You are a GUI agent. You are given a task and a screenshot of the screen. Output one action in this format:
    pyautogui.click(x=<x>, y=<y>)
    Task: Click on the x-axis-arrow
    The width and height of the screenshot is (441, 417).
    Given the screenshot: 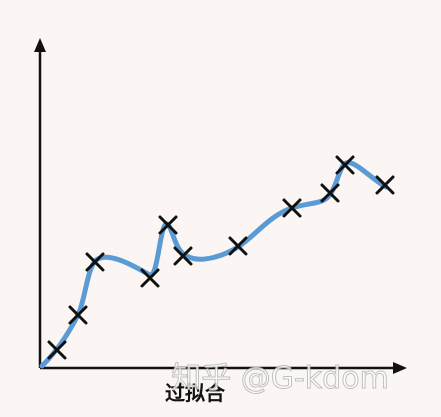 What is the action you would take?
    pyautogui.click(x=400, y=368)
    